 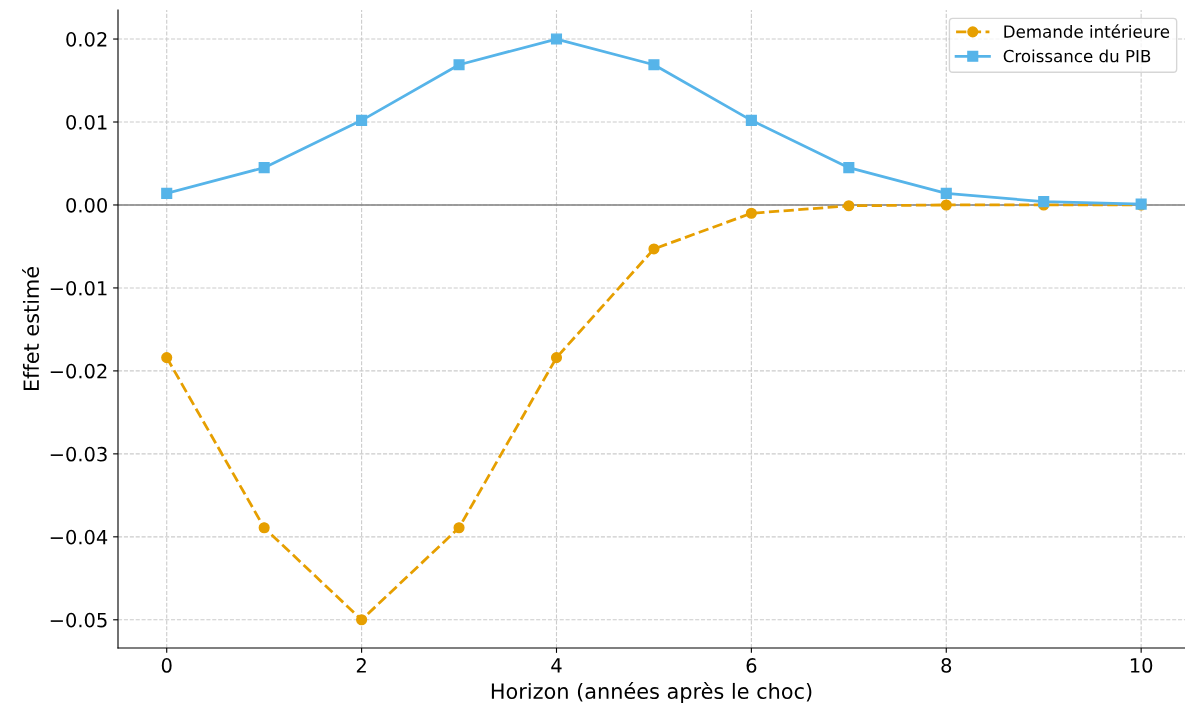 What do you see at coordinates (86, 205) in the screenshot?
I see `y-tick-label: 0.00` at bounding box center [86, 205].